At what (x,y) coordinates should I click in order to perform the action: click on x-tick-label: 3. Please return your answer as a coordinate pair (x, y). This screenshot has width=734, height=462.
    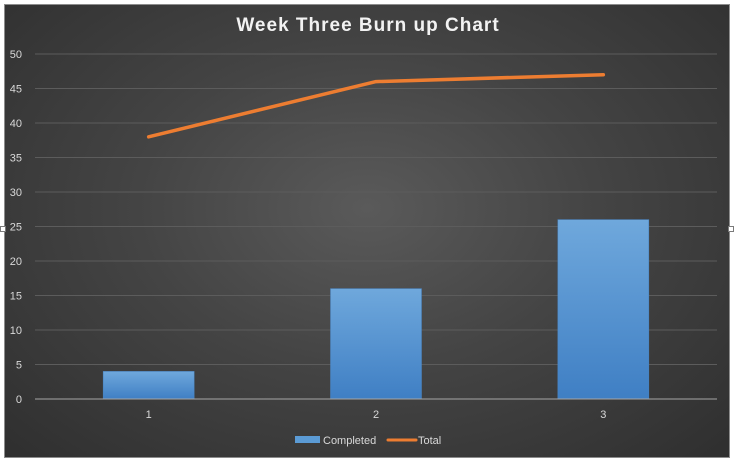
    Looking at the image, I should click on (603, 415).